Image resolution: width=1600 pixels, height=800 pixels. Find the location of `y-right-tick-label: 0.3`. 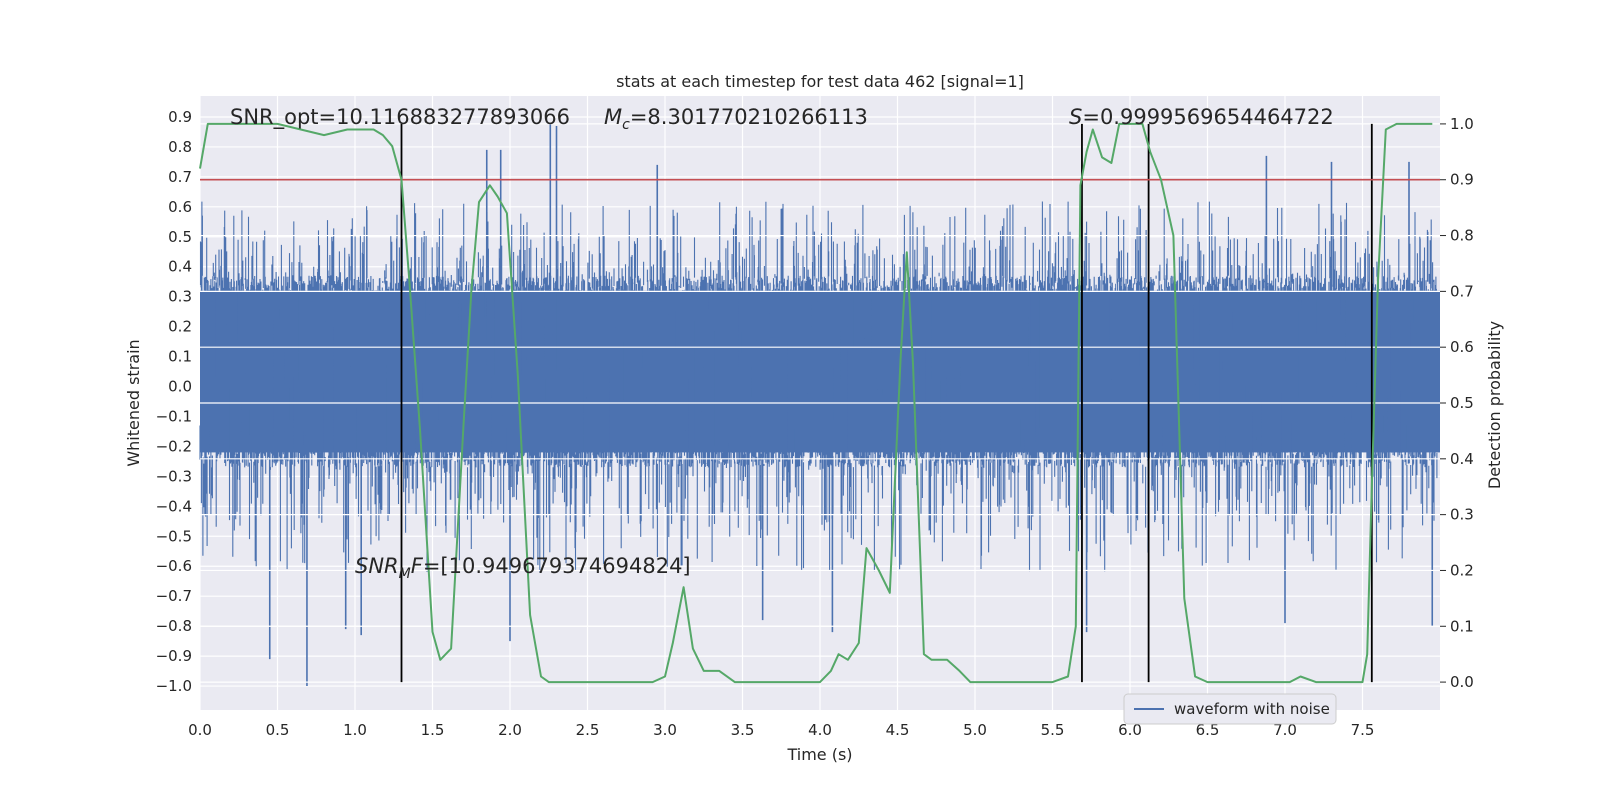

y-right-tick-label: 0.3 is located at coordinates (1462, 515).